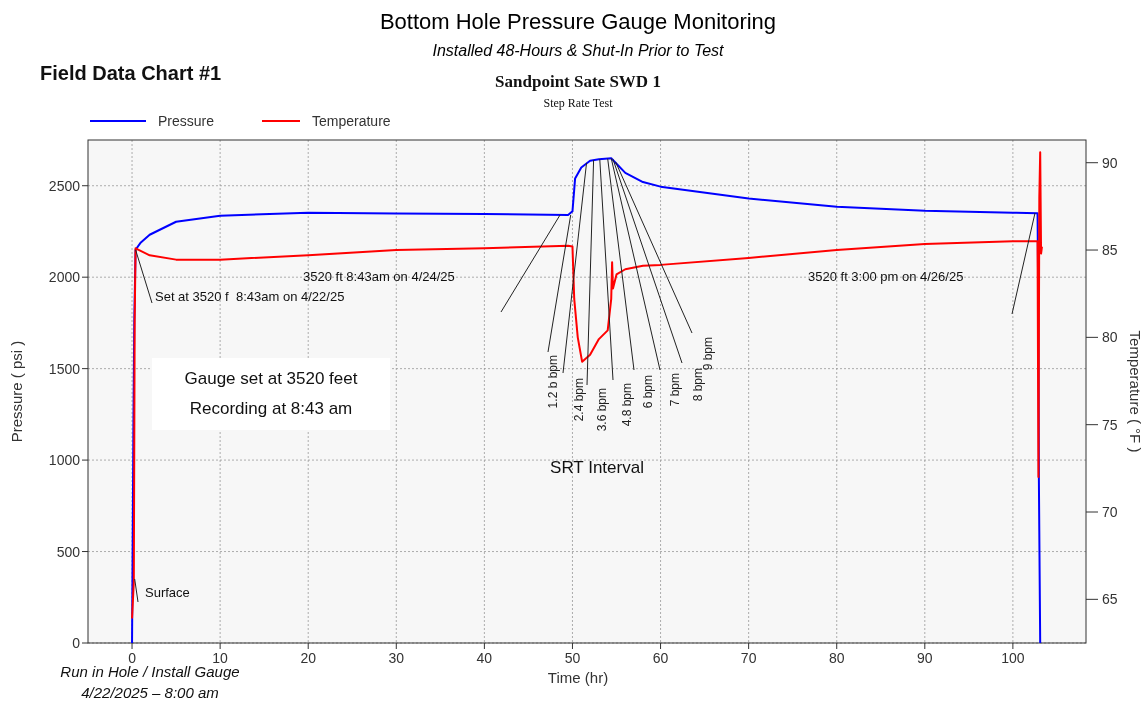 Image resolution: width=1146 pixels, height=702 pixels. Describe the element at coordinates (131, 73) in the screenshot. I see `text: Field Data Chart #1` at that location.